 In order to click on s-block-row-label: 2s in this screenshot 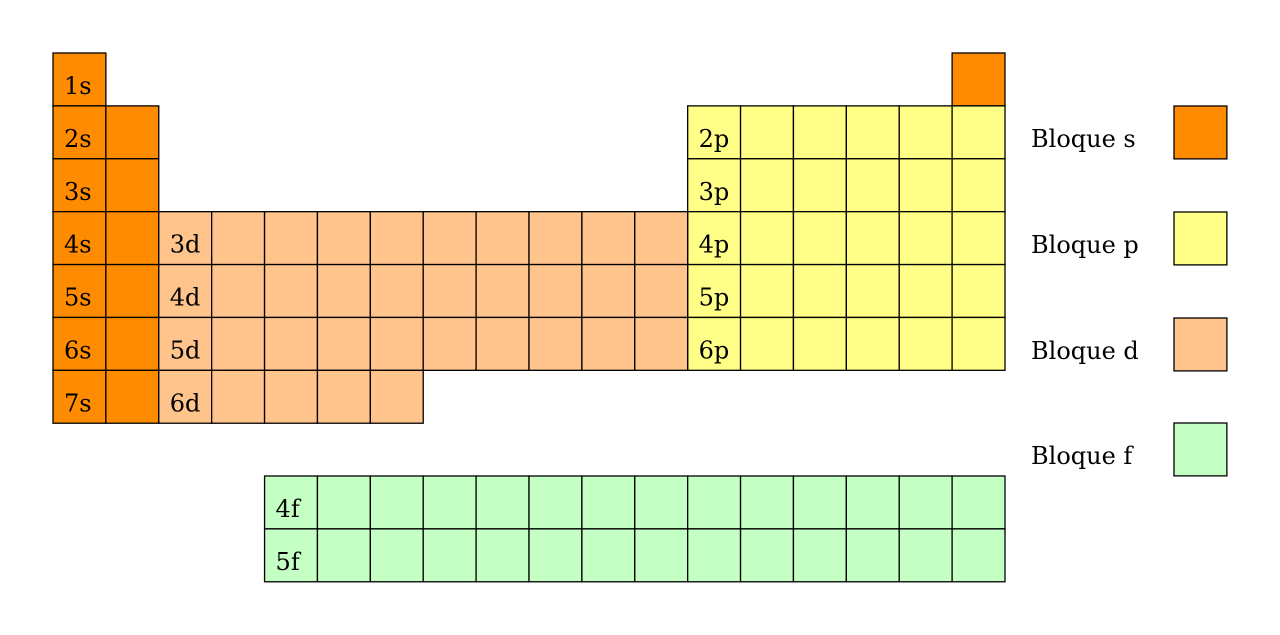, I will do `click(78, 139)`.